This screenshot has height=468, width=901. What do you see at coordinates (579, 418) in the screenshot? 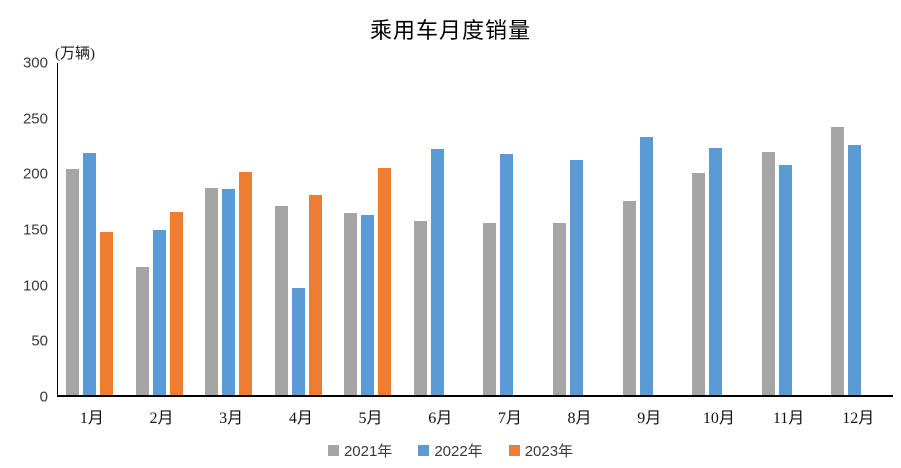
I see `x-tick-label-8月: 8月` at bounding box center [579, 418].